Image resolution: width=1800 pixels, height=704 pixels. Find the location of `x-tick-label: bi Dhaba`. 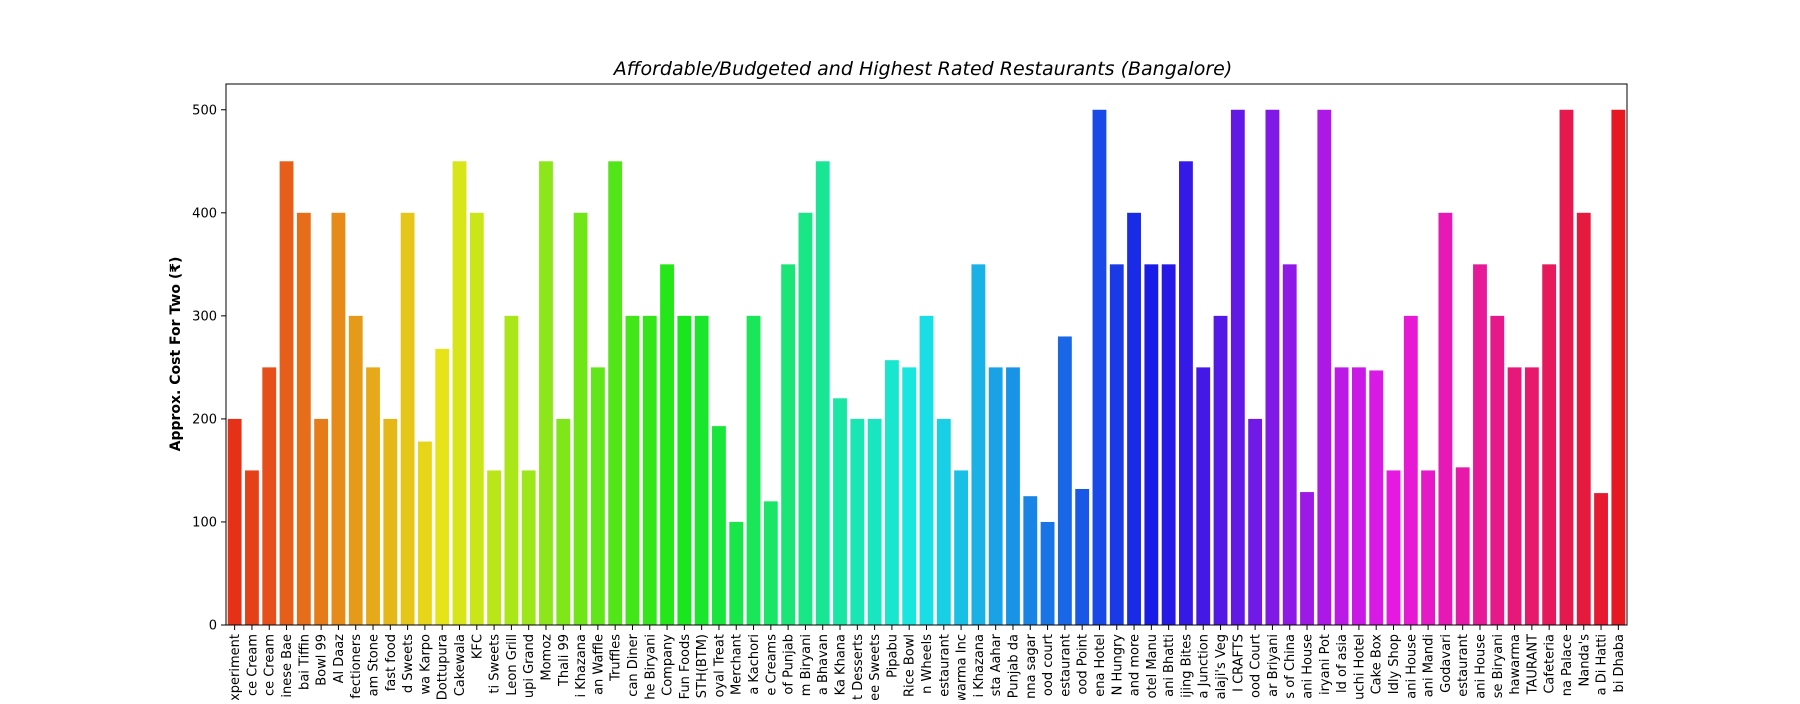

x-tick-label: bi Dhaba is located at coordinates (1619, 663).